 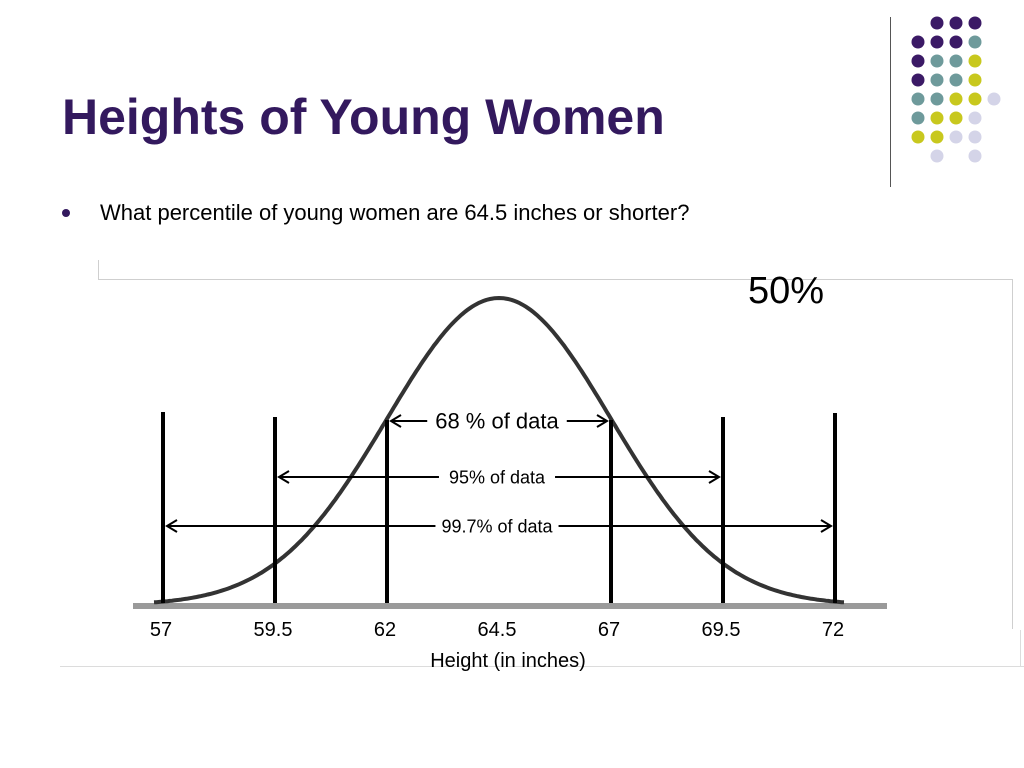 What do you see at coordinates (497, 421) in the screenshot?
I see `interval-label: 68 % of data` at bounding box center [497, 421].